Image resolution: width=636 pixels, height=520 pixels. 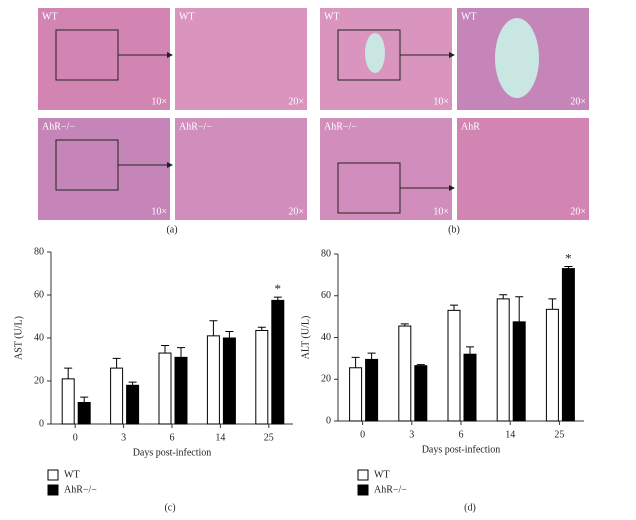 I want to click on x-tick-label: 25, so click(x=269, y=437).